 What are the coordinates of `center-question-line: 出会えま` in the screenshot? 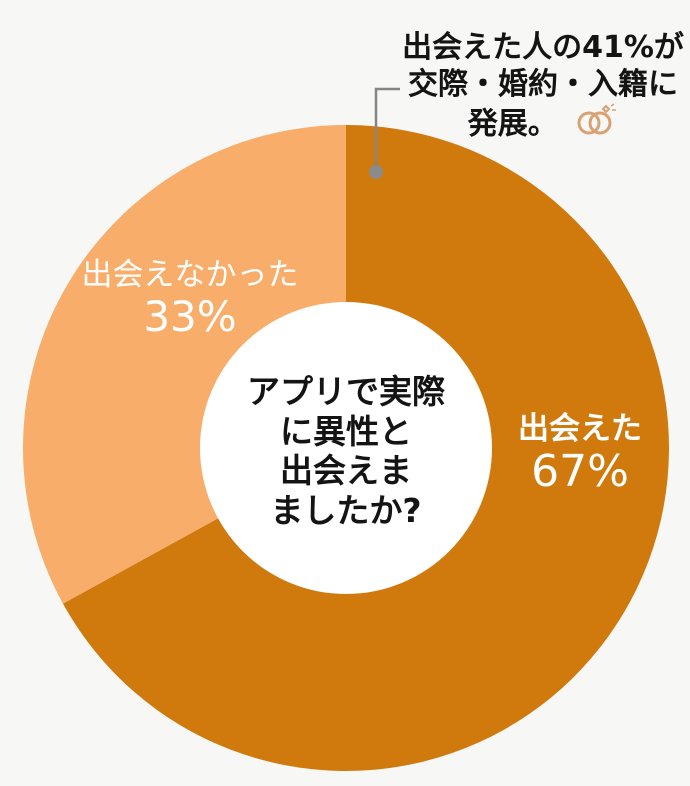 It's located at (346, 471).